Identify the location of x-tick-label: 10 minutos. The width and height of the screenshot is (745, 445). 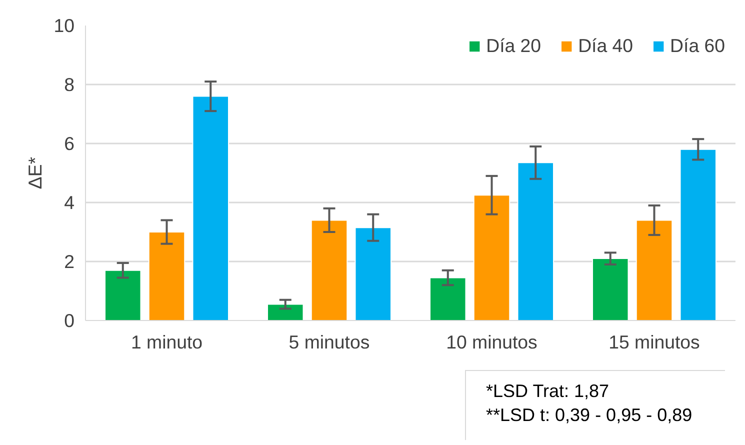
(492, 342).